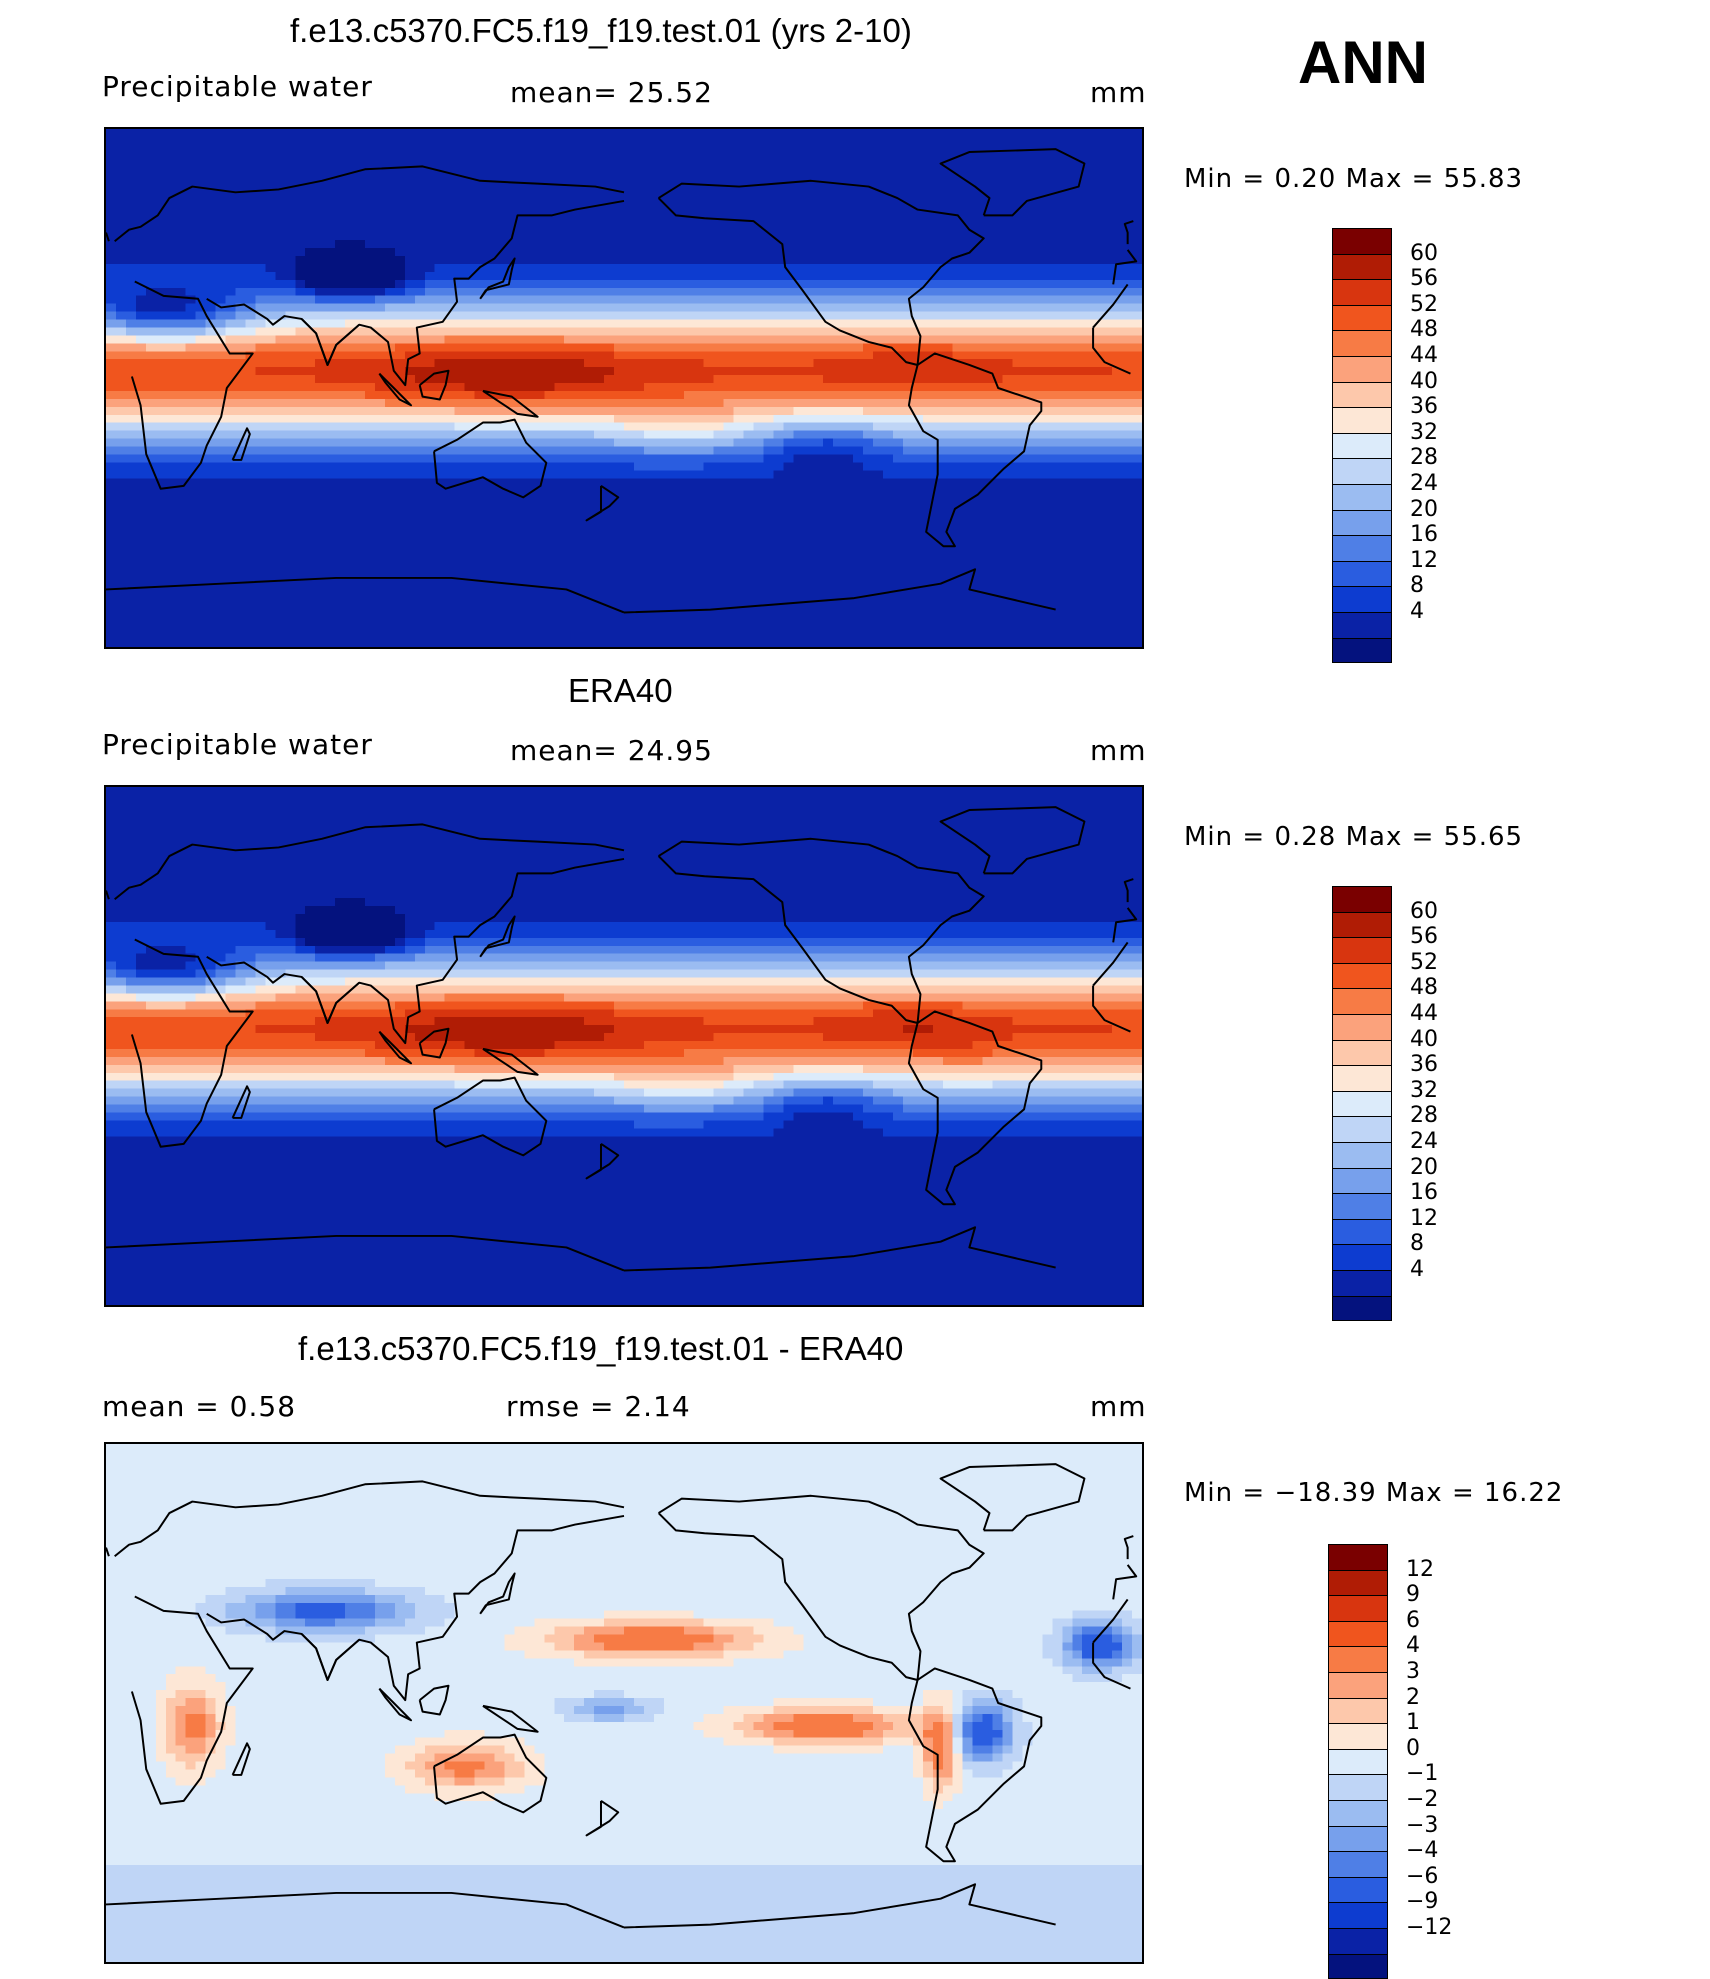 Image resolution: width=1710 pixels, height=1979 pixels. What do you see at coordinates (598, 1406) in the screenshot?
I see `panel-3-rmse-label: rmse = 2.14` at bounding box center [598, 1406].